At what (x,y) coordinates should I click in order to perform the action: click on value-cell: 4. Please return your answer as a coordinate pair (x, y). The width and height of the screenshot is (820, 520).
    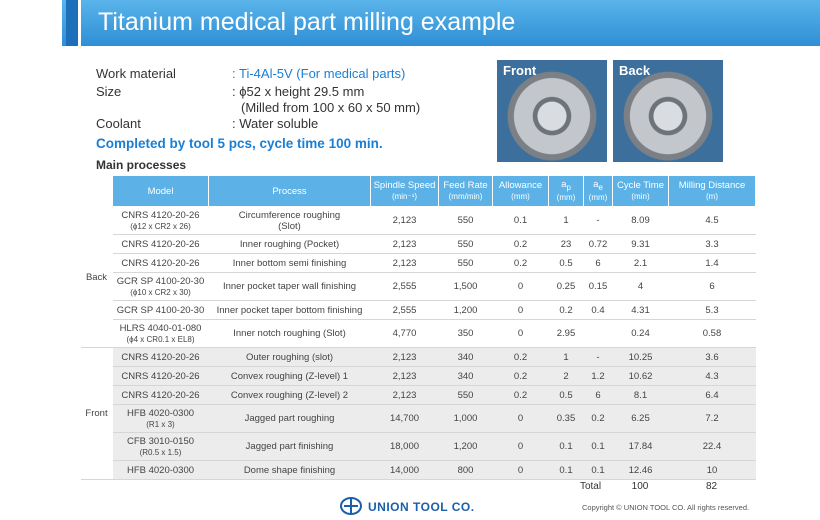
    Looking at the image, I should click on (640, 286).